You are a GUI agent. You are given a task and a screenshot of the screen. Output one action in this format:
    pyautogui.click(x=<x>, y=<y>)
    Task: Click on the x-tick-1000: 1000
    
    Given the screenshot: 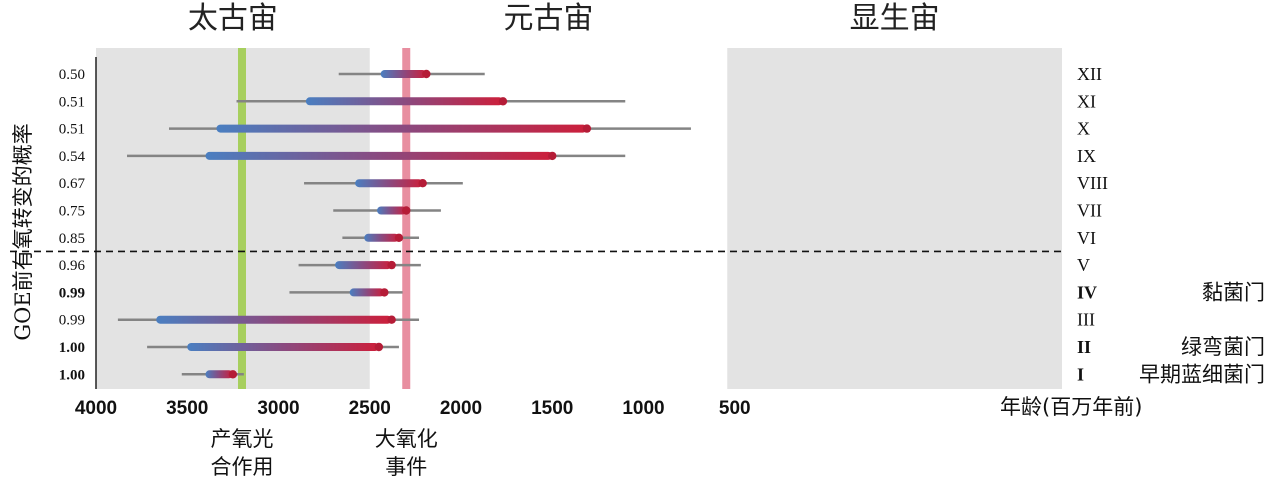 What is the action you would take?
    pyautogui.click(x=643, y=408)
    